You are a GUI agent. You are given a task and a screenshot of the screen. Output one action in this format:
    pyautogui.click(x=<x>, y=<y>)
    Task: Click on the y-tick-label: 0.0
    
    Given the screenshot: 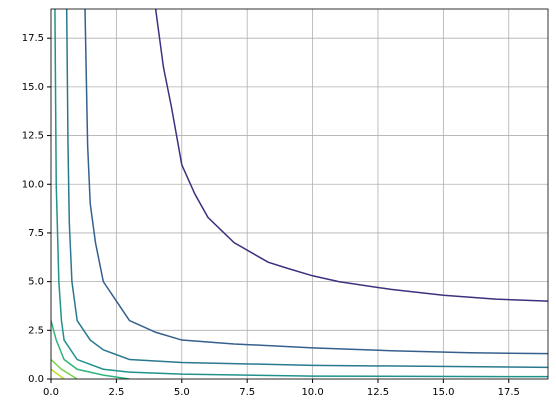 What is the action you would take?
    pyautogui.click(x=36, y=379)
    